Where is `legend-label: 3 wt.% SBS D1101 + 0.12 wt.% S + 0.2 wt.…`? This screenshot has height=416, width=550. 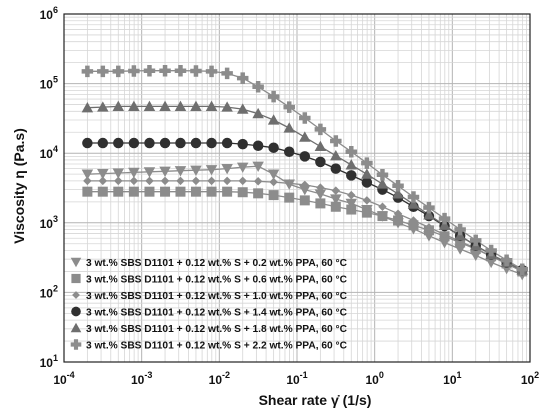 legend-label: 3 wt.% SBS D1101 + 0.12 wt.% S + 0.2 wt.… is located at coordinates (217, 263).